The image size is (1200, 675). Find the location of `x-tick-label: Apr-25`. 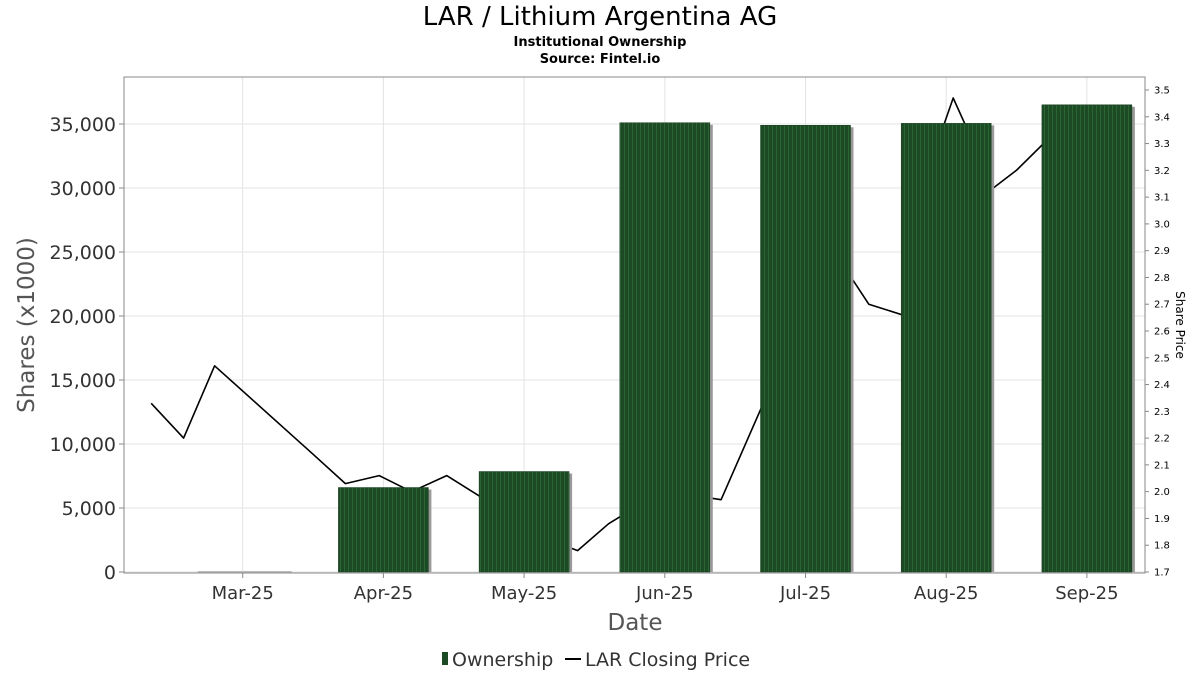

x-tick-label: Apr-25 is located at coordinates (383, 593).